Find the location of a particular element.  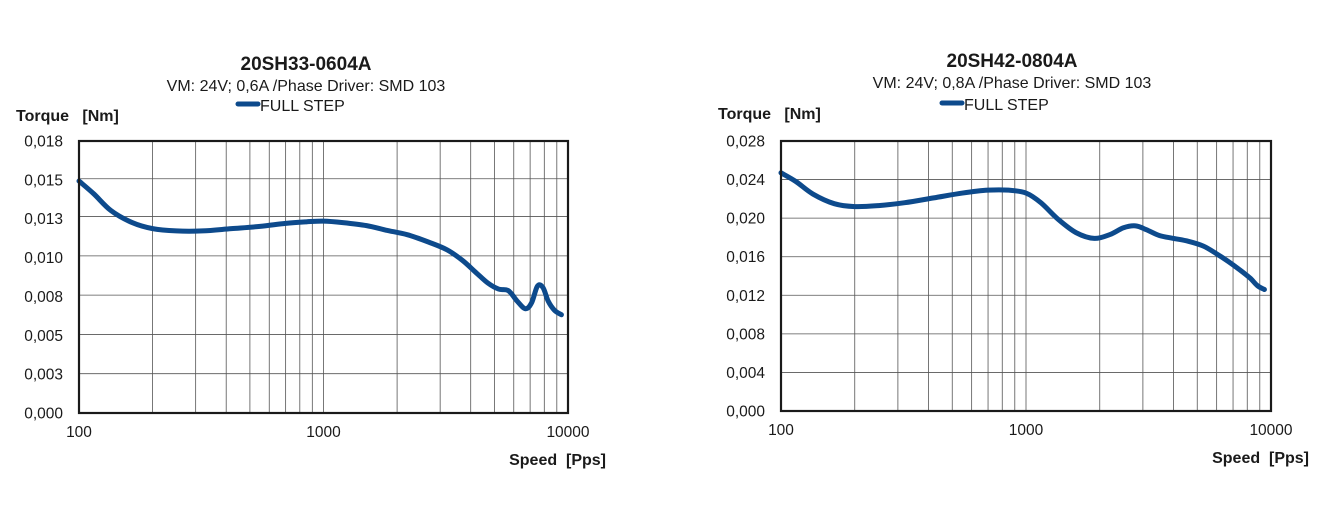

chart-1-y-tick-label: 0,015 is located at coordinates (43, 180).